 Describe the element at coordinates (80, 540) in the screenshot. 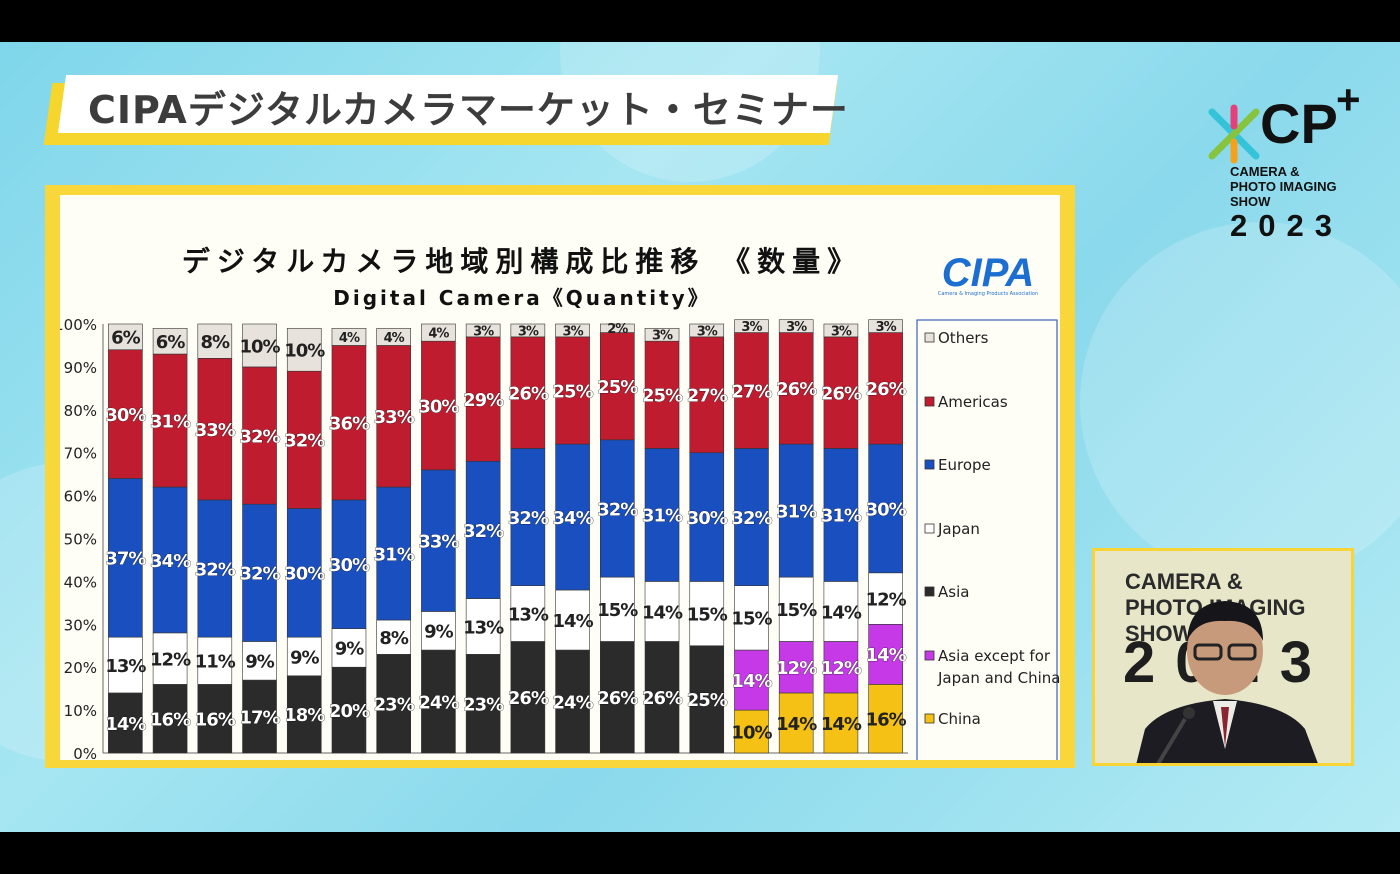

I see `y-tick-label: 50%` at that location.